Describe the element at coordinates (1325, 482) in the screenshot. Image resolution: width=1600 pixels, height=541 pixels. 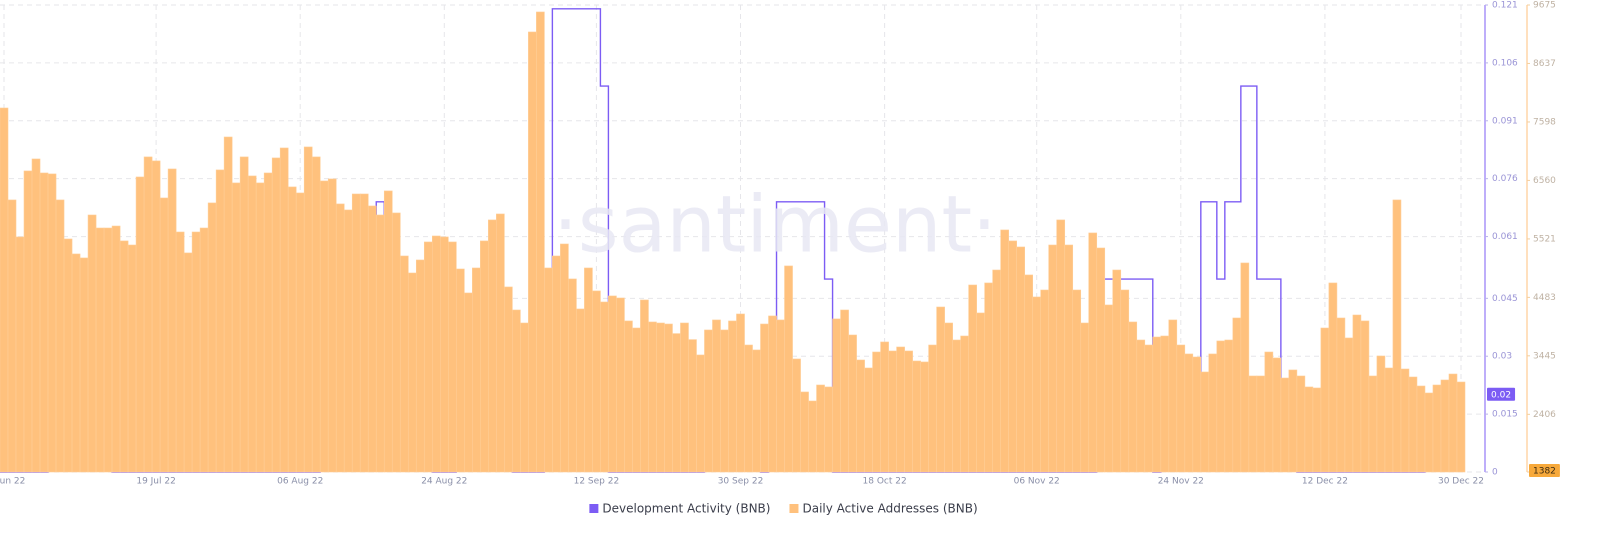
I see `x-tick-label: 12 Dec 22` at that location.